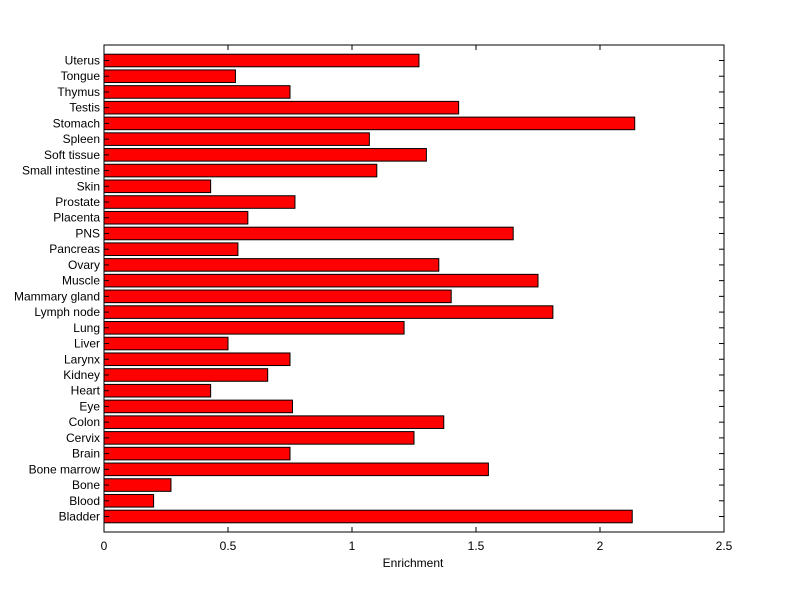 The image size is (800, 599). Describe the element at coordinates (67, 312) in the screenshot. I see `y-tick-label-lymph-node: Lymph node` at that location.